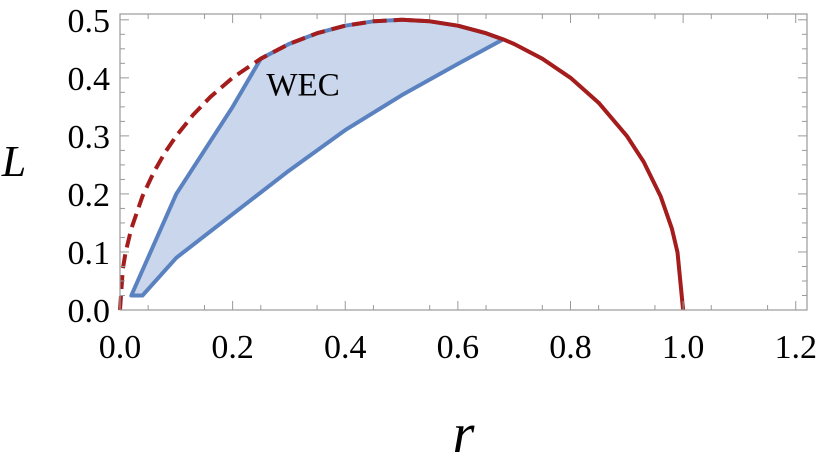 This screenshot has height=464, width=830. I want to click on x-tick-label: 0.4, so click(345, 347).